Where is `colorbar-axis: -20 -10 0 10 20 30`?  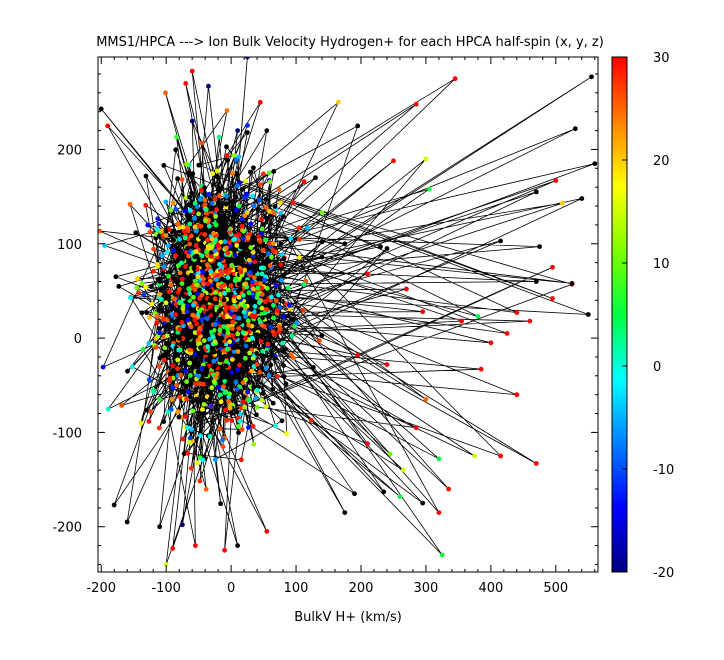
colorbar-axis: -20 -10 0 10 20 30 is located at coordinates (648, 316).